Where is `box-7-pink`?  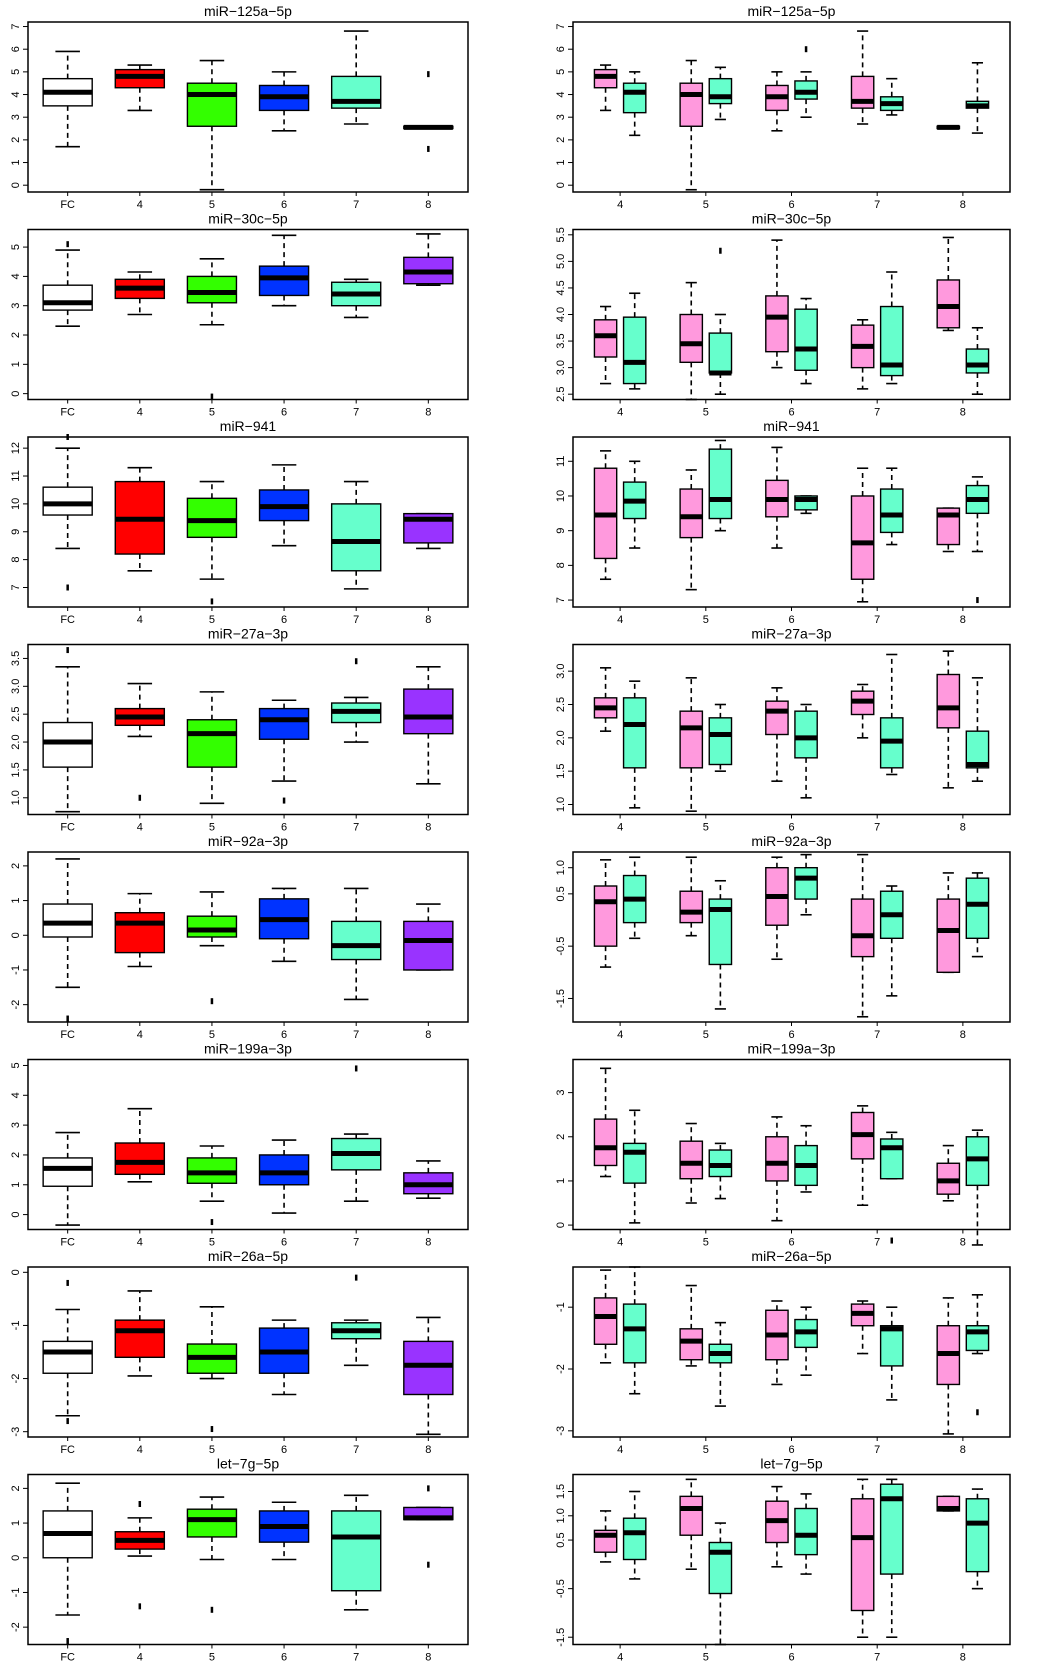
box-7-pink is located at coordinates (862, 537).